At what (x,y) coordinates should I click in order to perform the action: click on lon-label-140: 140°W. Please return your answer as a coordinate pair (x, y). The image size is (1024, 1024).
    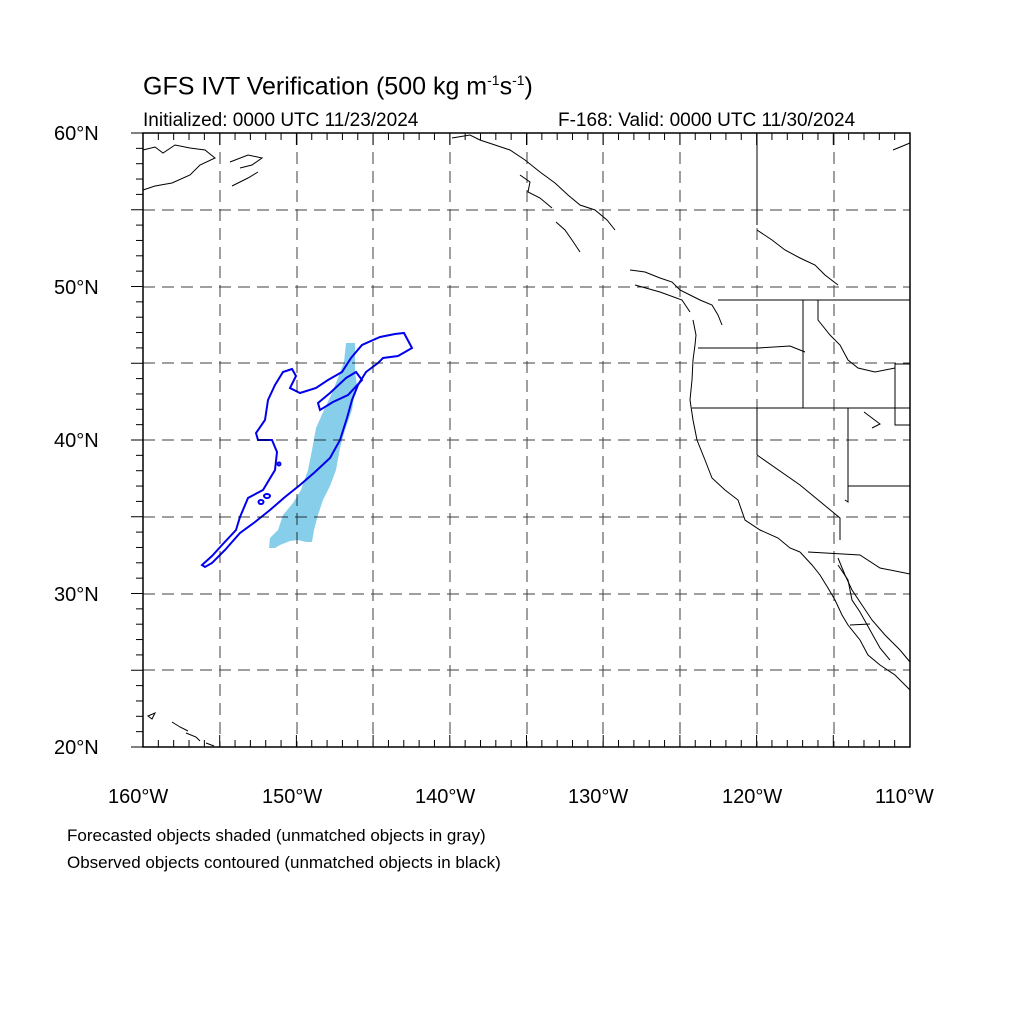
    Looking at the image, I should click on (445, 797).